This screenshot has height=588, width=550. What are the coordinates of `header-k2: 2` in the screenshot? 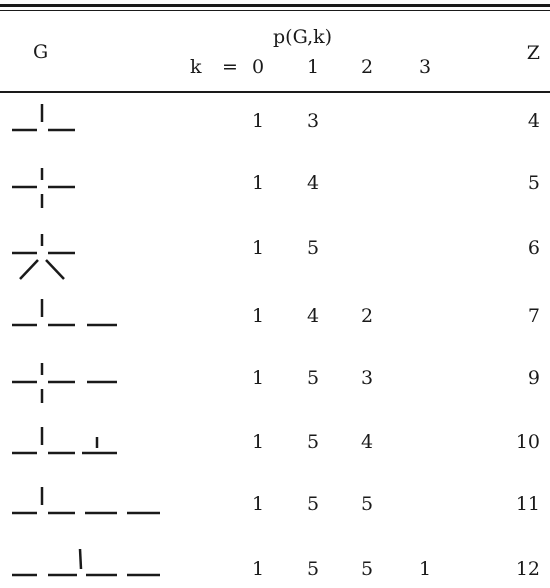 It's located at (367, 67).